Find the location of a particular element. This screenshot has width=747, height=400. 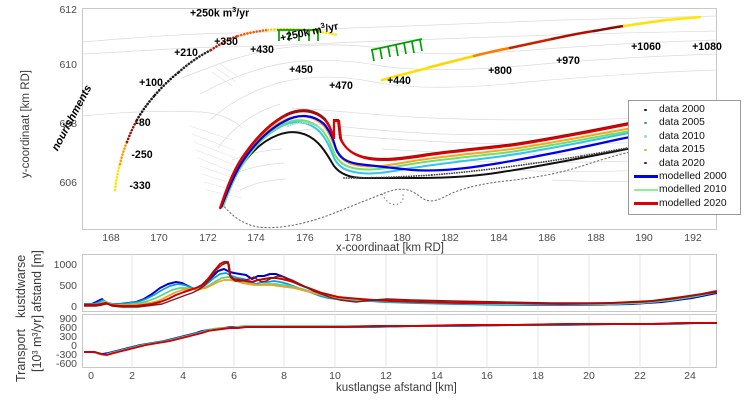

main-xtick: 192 is located at coordinates (693, 238).